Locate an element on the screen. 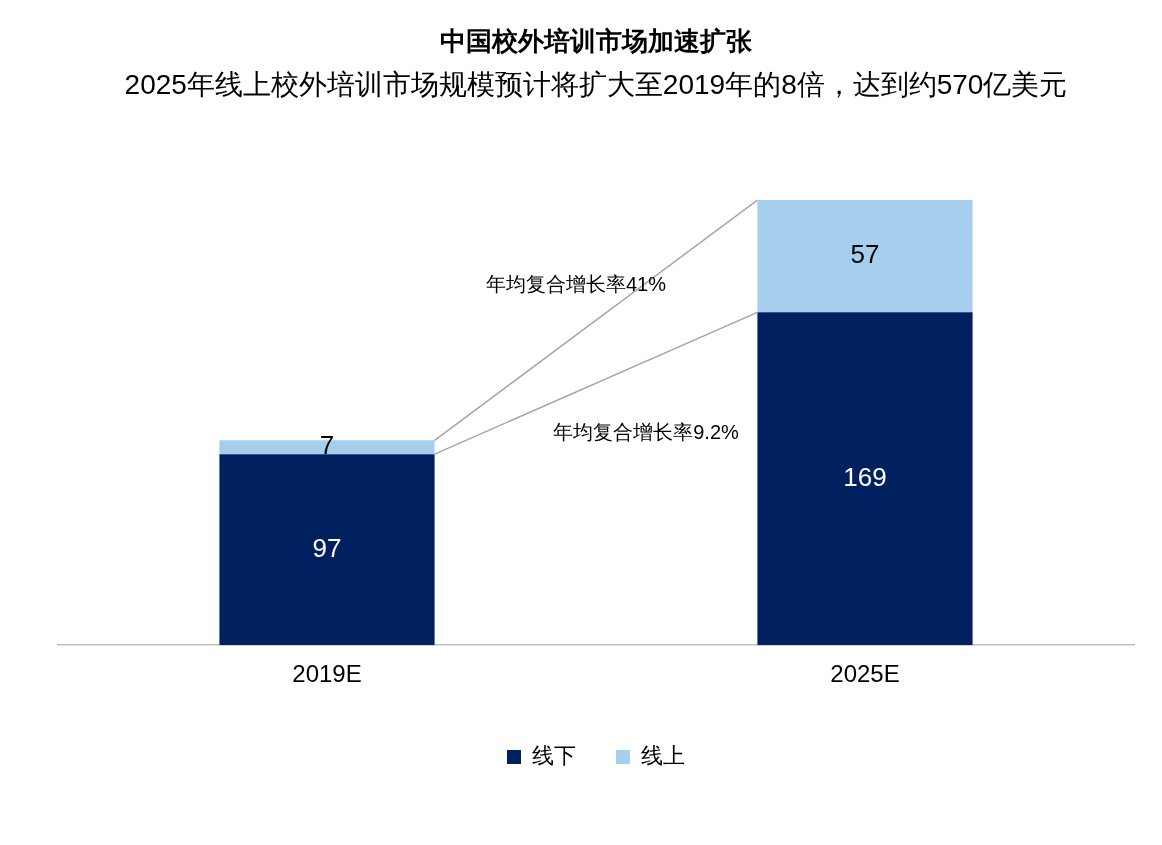 The height and width of the screenshot is (845, 1162). x-tick-label: 2019E is located at coordinates (327, 674).